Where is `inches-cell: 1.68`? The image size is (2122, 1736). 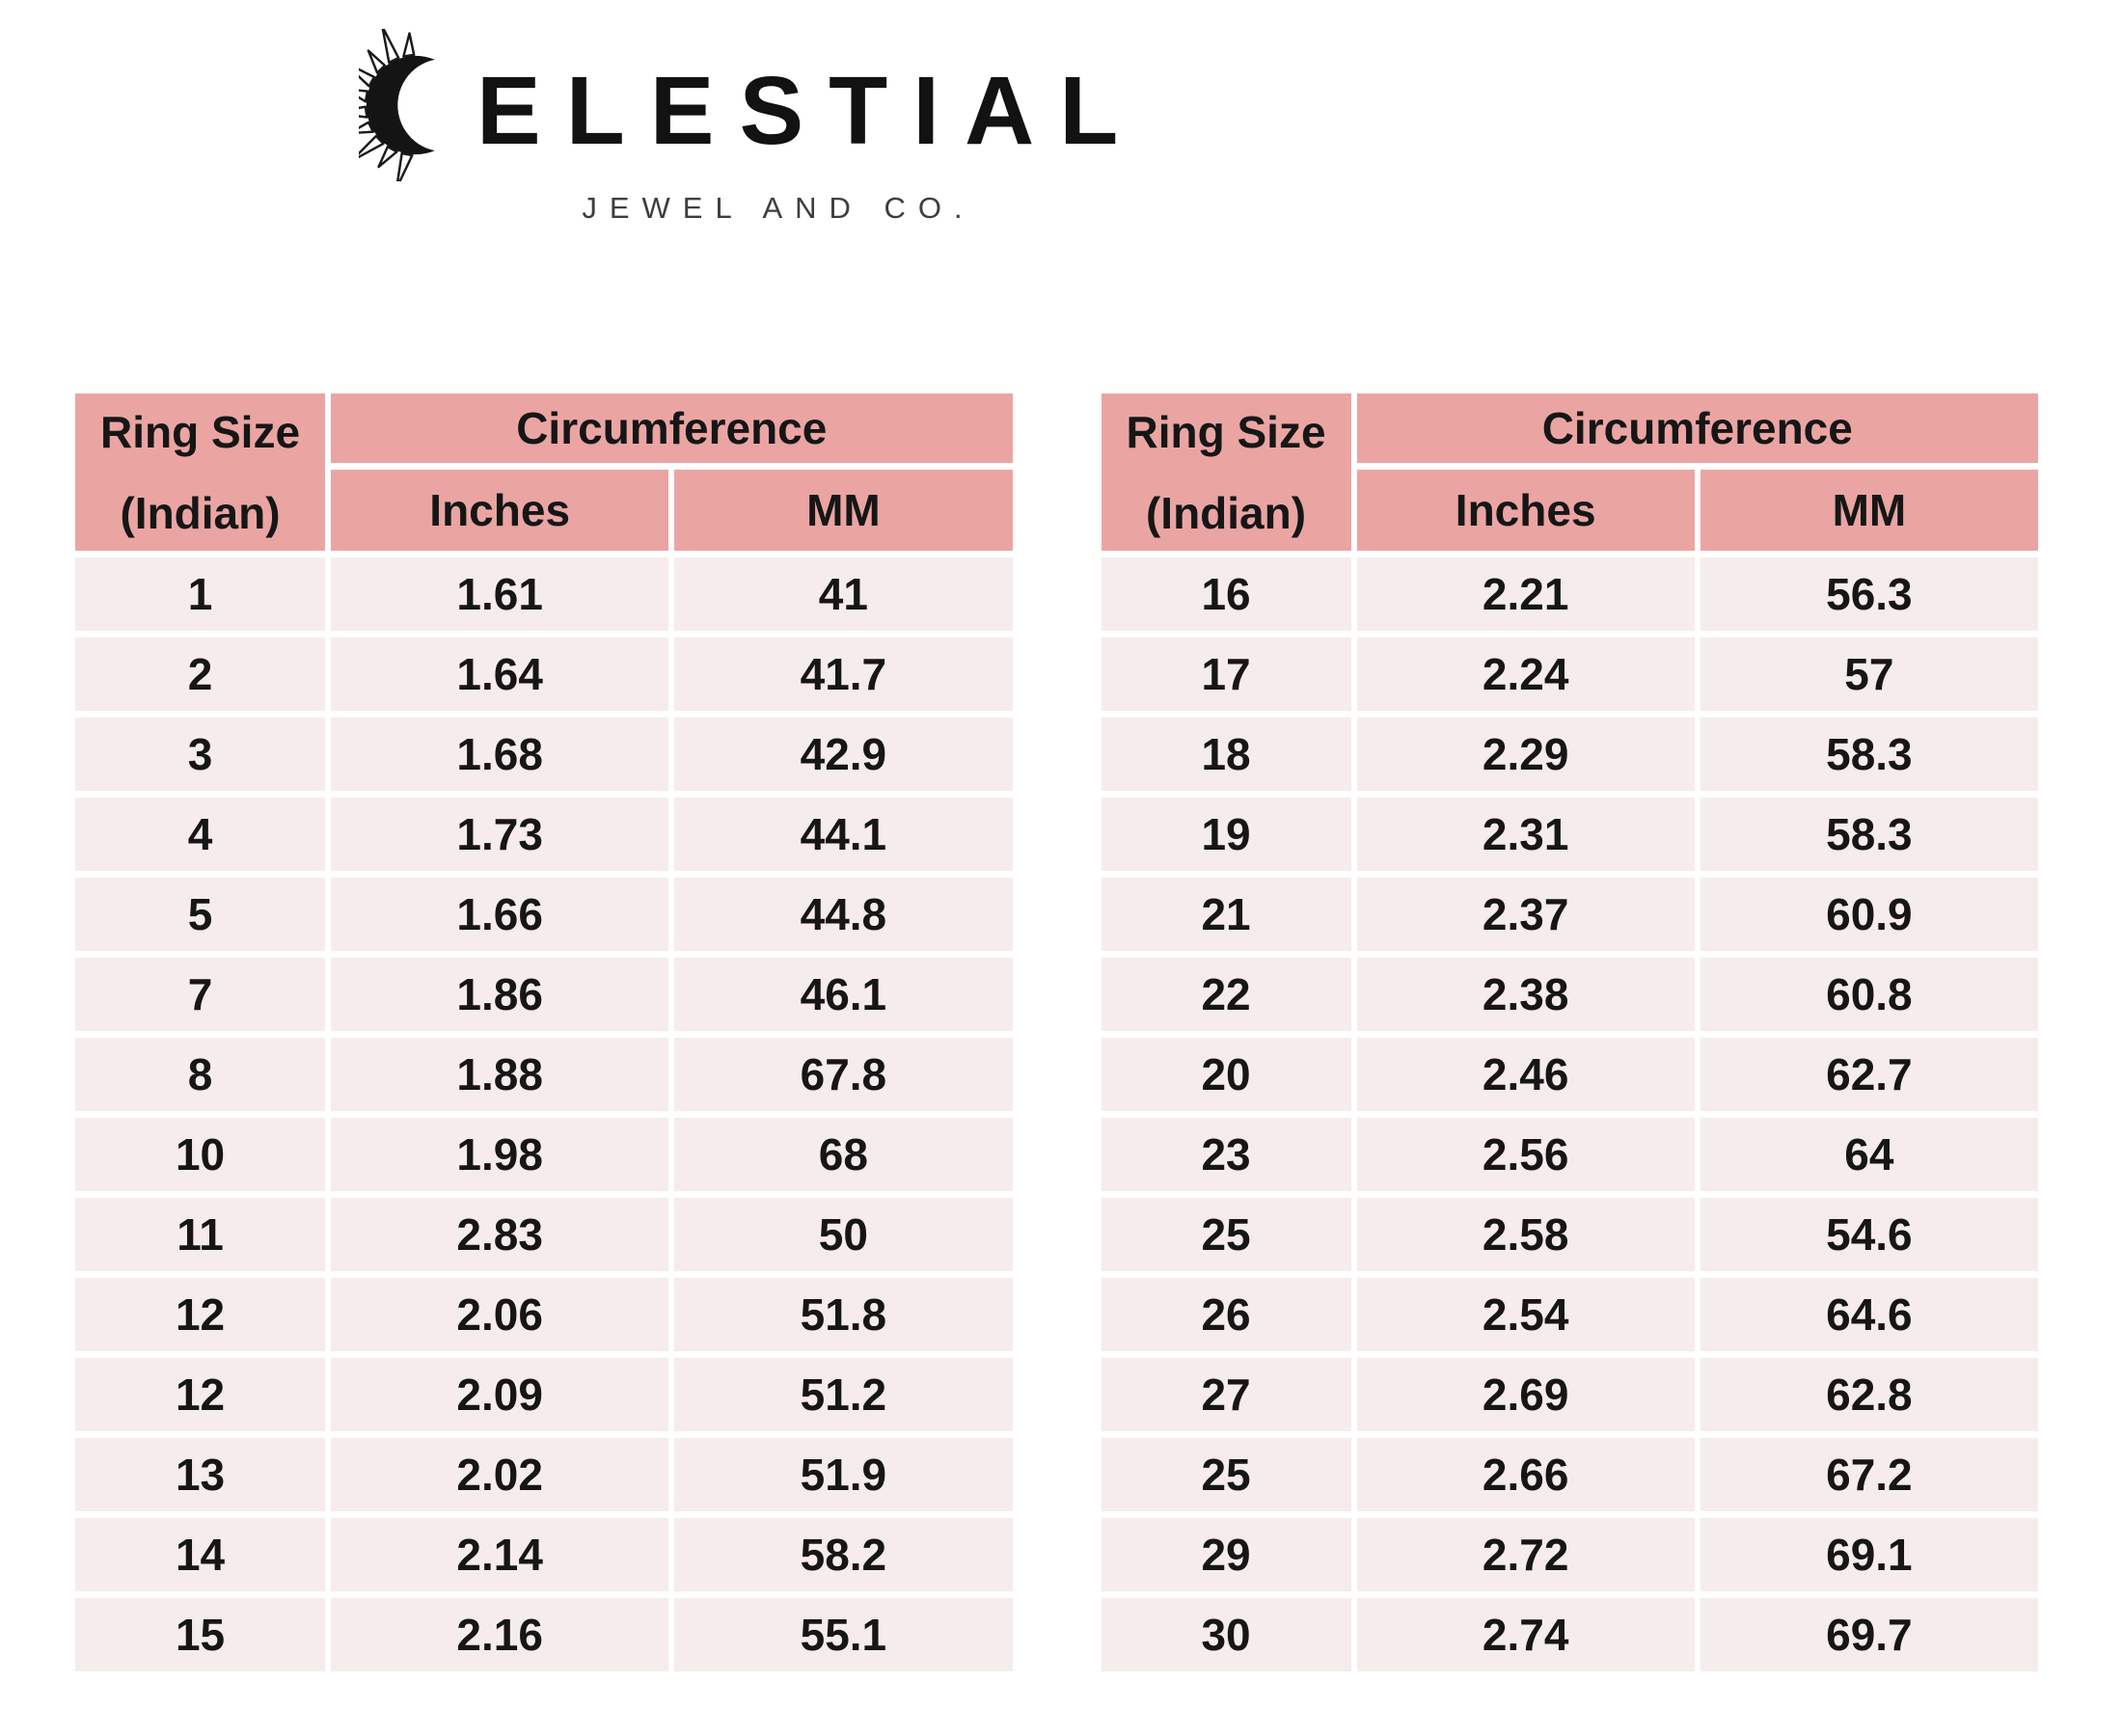
inches-cell: 1.68 is located at coordinates (500, 754).